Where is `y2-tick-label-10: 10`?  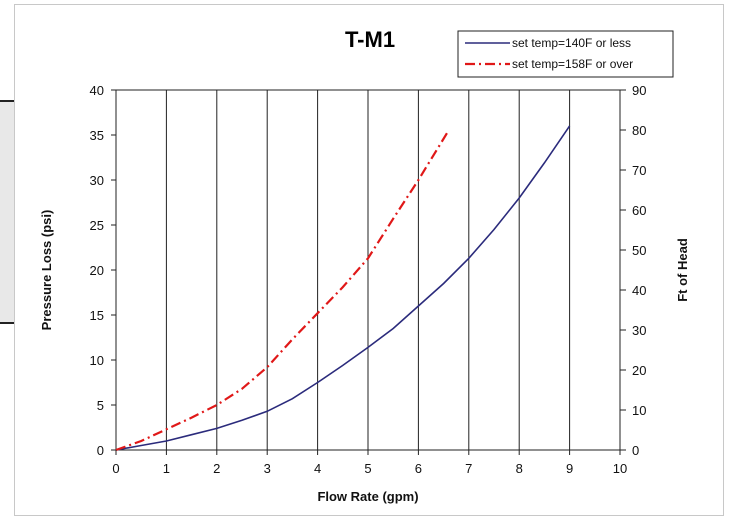
y2-tick-label-10: 10 is located at coordinates (639, 410).